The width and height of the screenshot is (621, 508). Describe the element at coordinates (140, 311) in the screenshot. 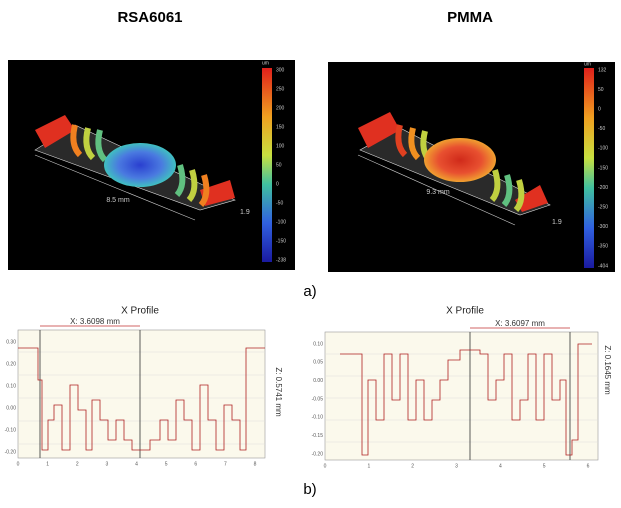

I see `profile-title-left: X Profile` at that location.